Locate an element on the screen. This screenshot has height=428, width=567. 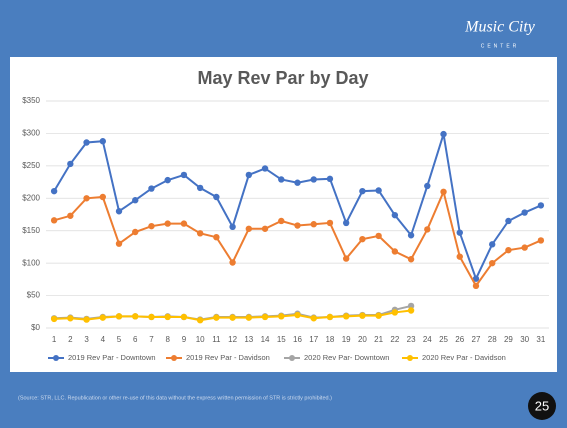
y-tick-label: $350 is located at coordinates (31, 100).